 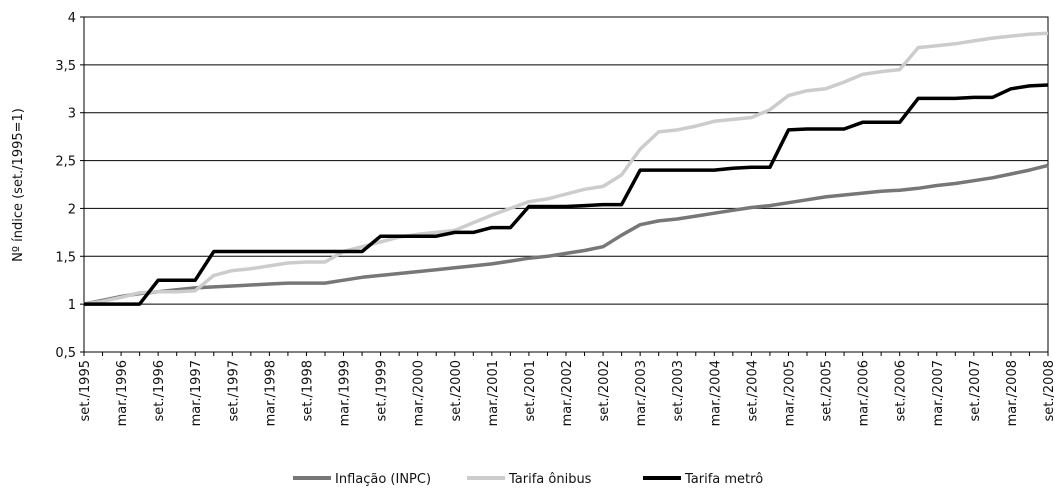 I want to click on y-tick-label: 2,5, so click(x=65, y=162).